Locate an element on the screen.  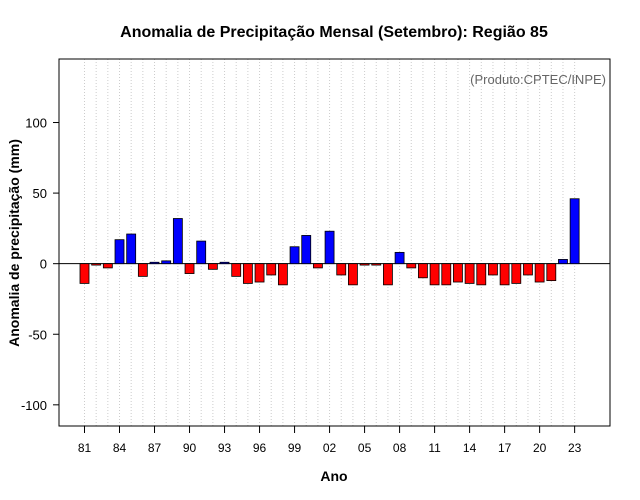
bar-1984 is located at coordinates (119, 252).